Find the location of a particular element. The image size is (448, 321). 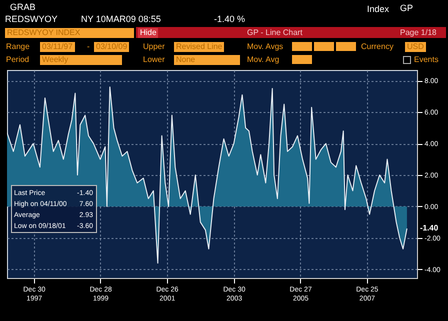

text: Currency is located at coordinates (377, 47).